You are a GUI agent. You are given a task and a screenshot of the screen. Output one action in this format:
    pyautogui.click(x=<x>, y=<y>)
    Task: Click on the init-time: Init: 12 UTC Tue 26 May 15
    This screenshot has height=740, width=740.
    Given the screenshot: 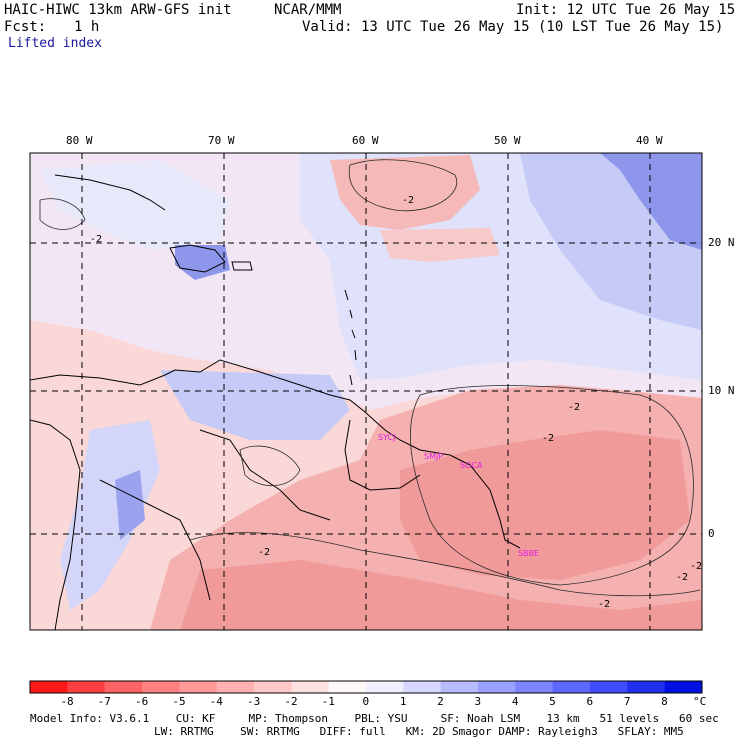 What is the action you would take?
    pyautogui.click(x=626, y=10)
    